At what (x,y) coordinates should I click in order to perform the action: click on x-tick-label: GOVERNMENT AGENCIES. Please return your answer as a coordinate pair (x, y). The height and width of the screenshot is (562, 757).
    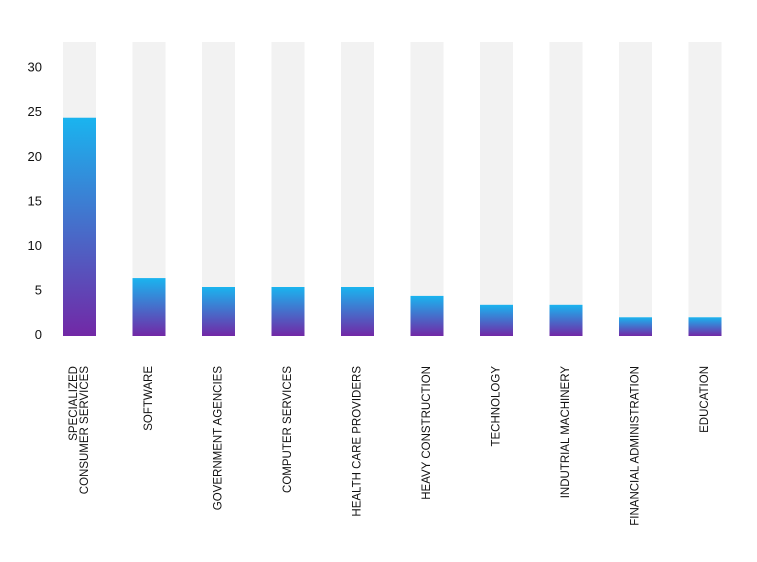
    Looking at the image, I should click on (219, 438).